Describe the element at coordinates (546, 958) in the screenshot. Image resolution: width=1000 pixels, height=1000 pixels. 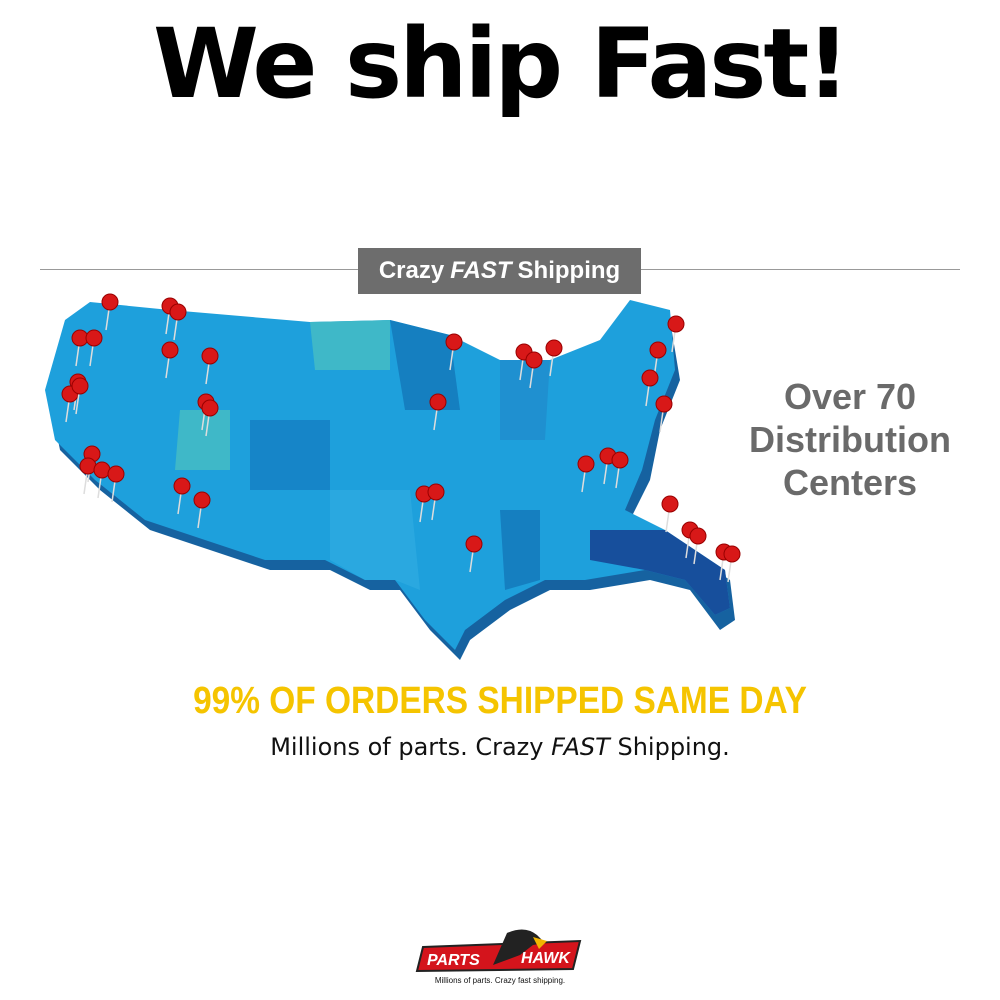
I see `logo-text-hawk: HAWK` at that location.